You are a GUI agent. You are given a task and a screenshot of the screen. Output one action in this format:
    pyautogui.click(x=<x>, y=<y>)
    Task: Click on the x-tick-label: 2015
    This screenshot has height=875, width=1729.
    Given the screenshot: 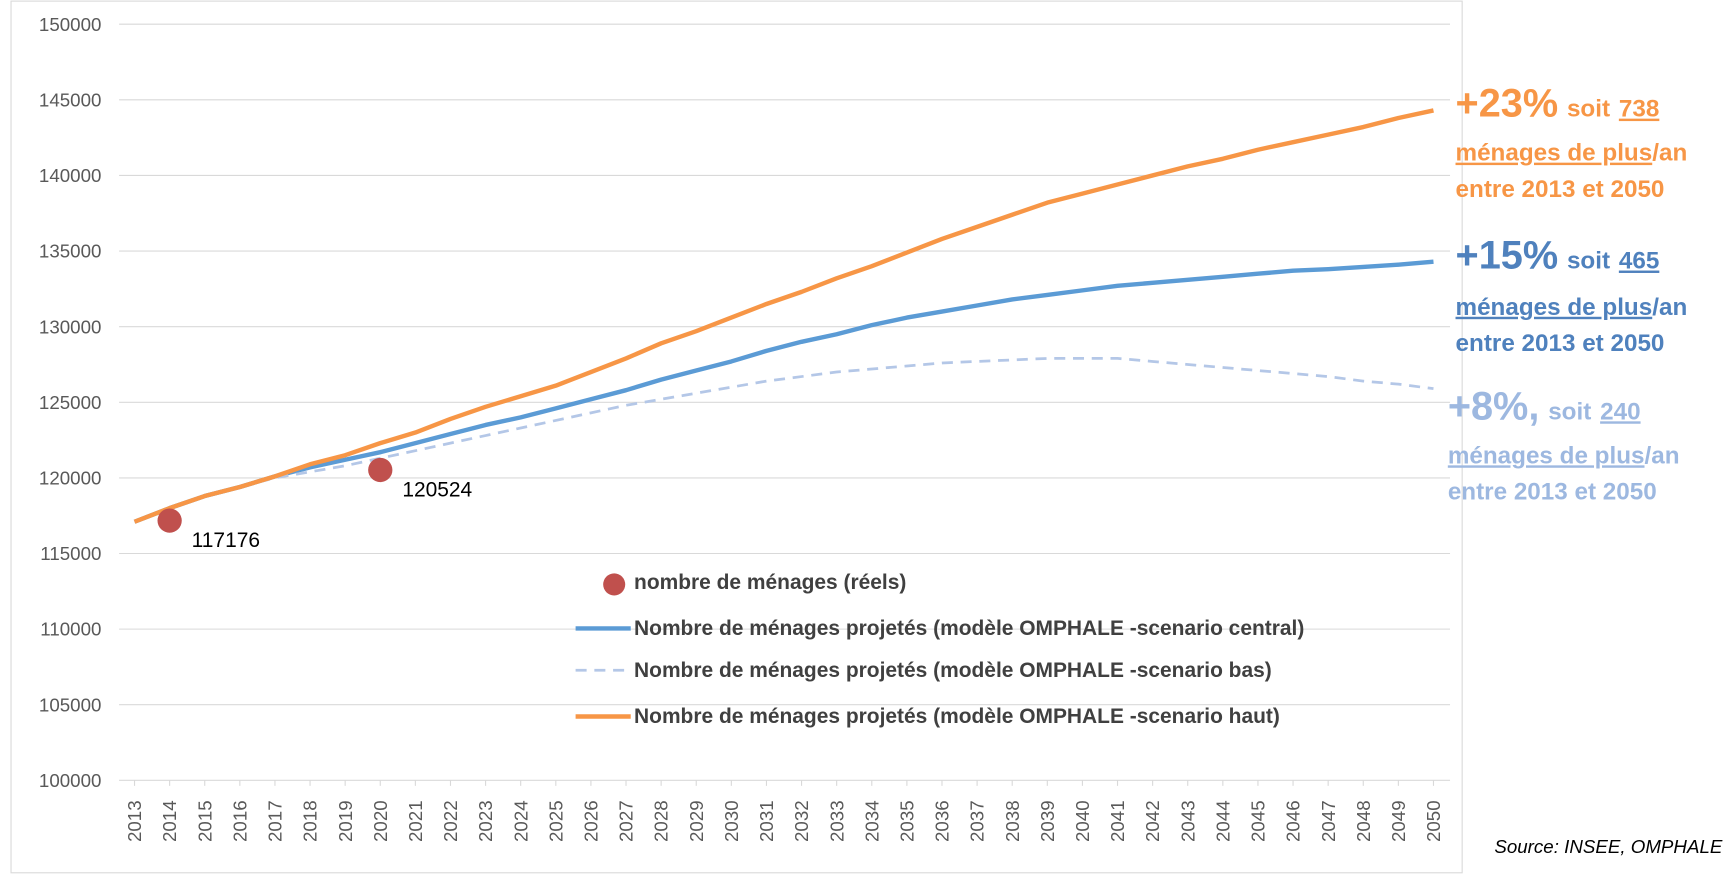 What is the action you would take?
    pyautogui.click(x=204, y=821)
    